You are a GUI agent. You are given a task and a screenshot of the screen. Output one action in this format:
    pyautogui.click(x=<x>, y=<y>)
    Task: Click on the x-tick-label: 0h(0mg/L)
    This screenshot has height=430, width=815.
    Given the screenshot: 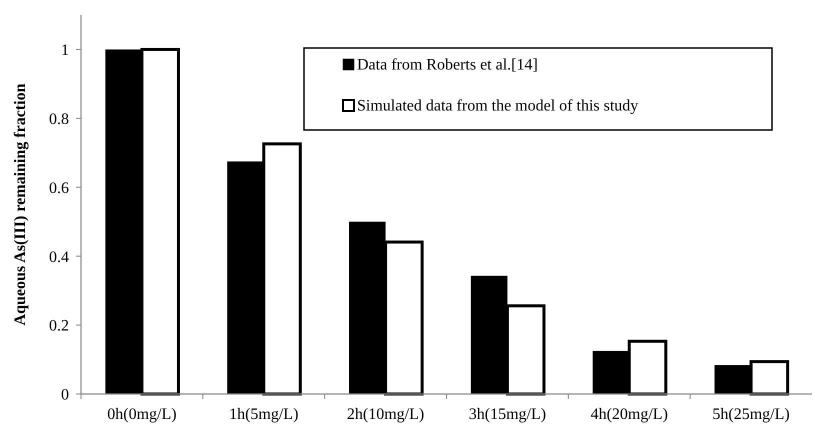 What is the action you would take?
    pyautogui.click(x=142, y=414)
    